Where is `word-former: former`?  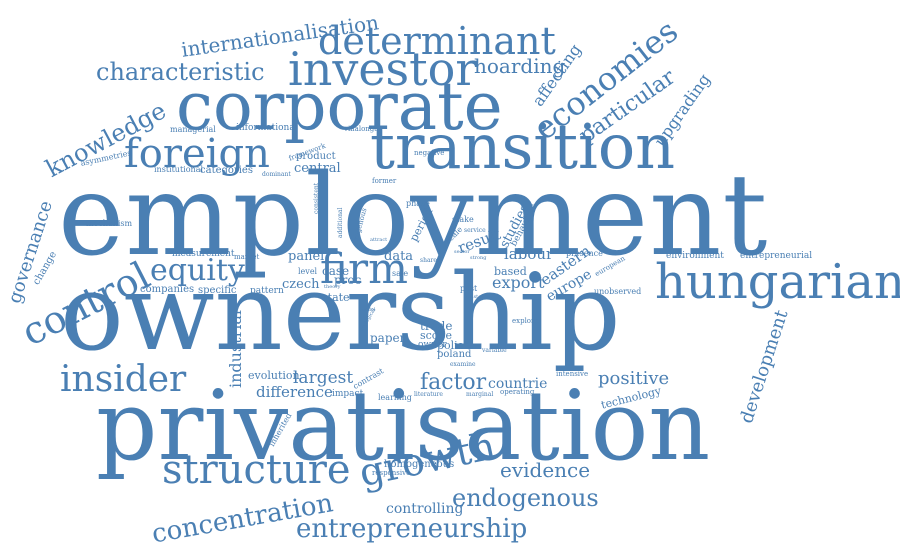 word-former: former is located at coordinates (384, 181).